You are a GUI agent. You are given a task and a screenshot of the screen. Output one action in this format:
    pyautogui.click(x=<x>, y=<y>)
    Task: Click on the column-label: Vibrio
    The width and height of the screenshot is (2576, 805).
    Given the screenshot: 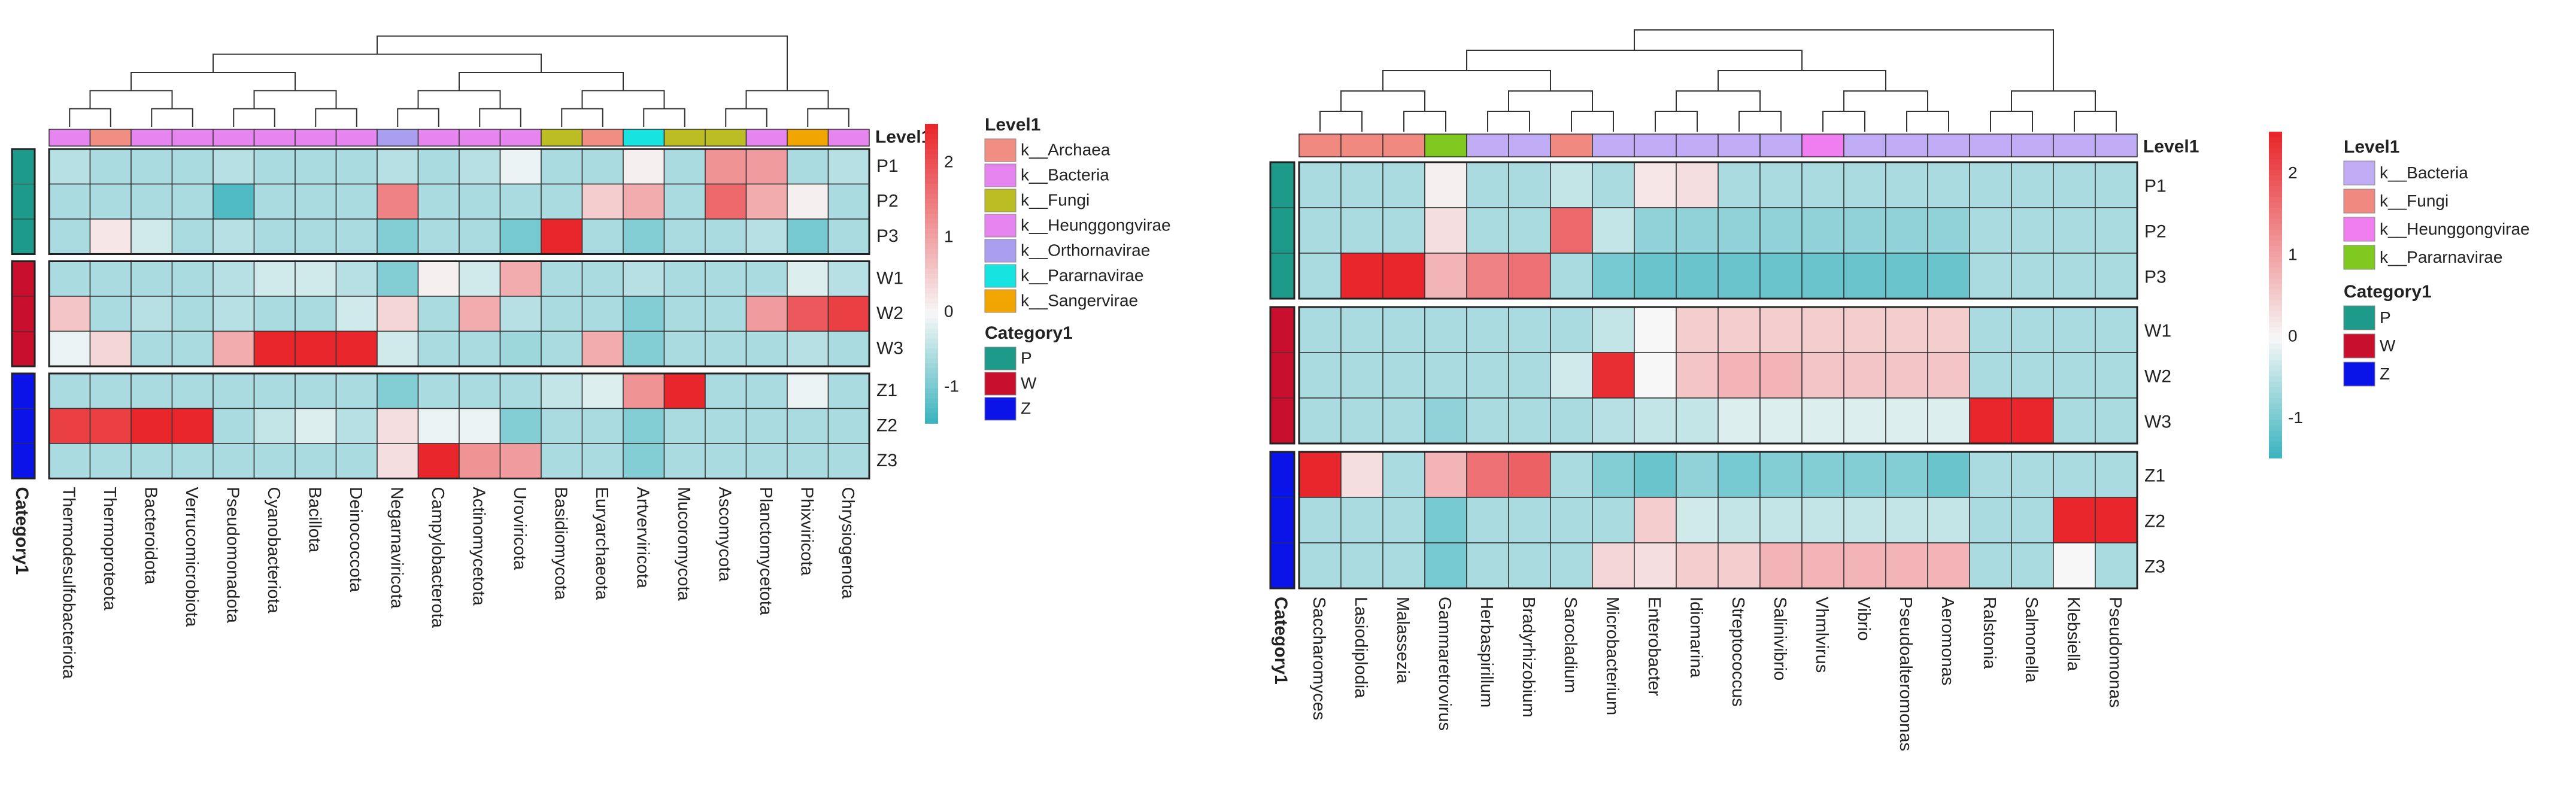 What is the action you would take?
    pyautogui.click(x=1863, y=619)
    